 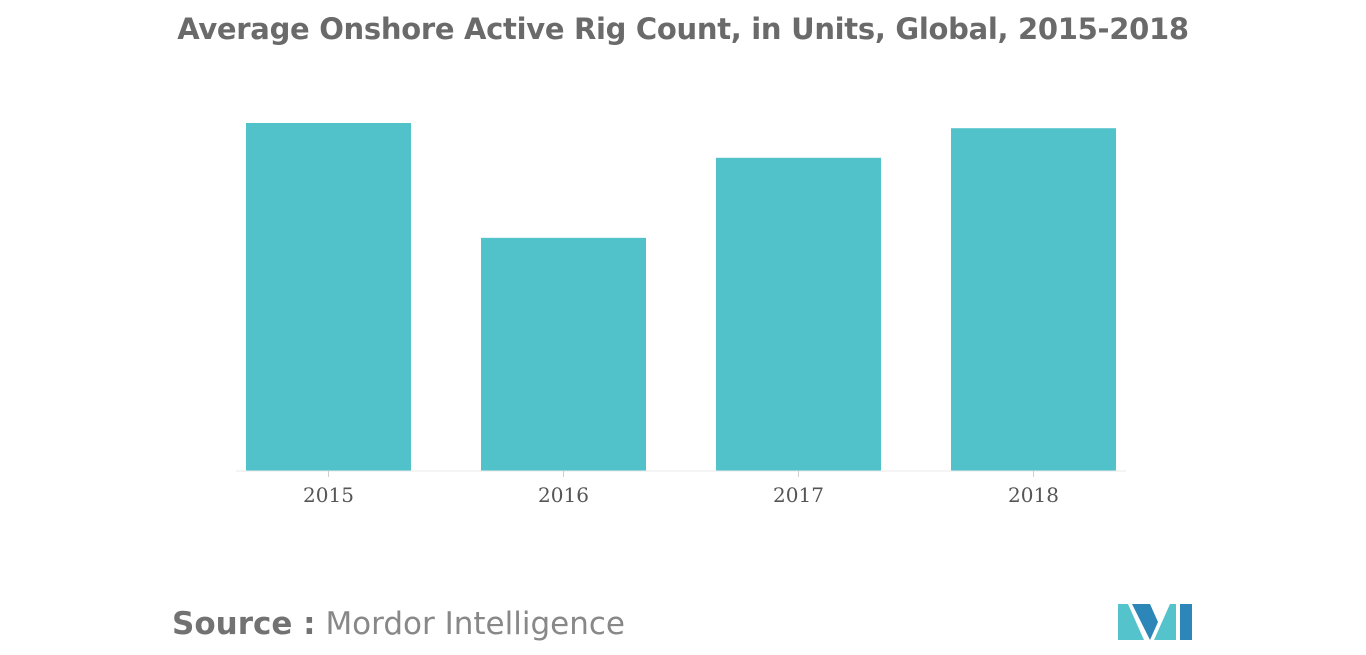 I want to click on source-label: Source :, so click(x=244, y=624).